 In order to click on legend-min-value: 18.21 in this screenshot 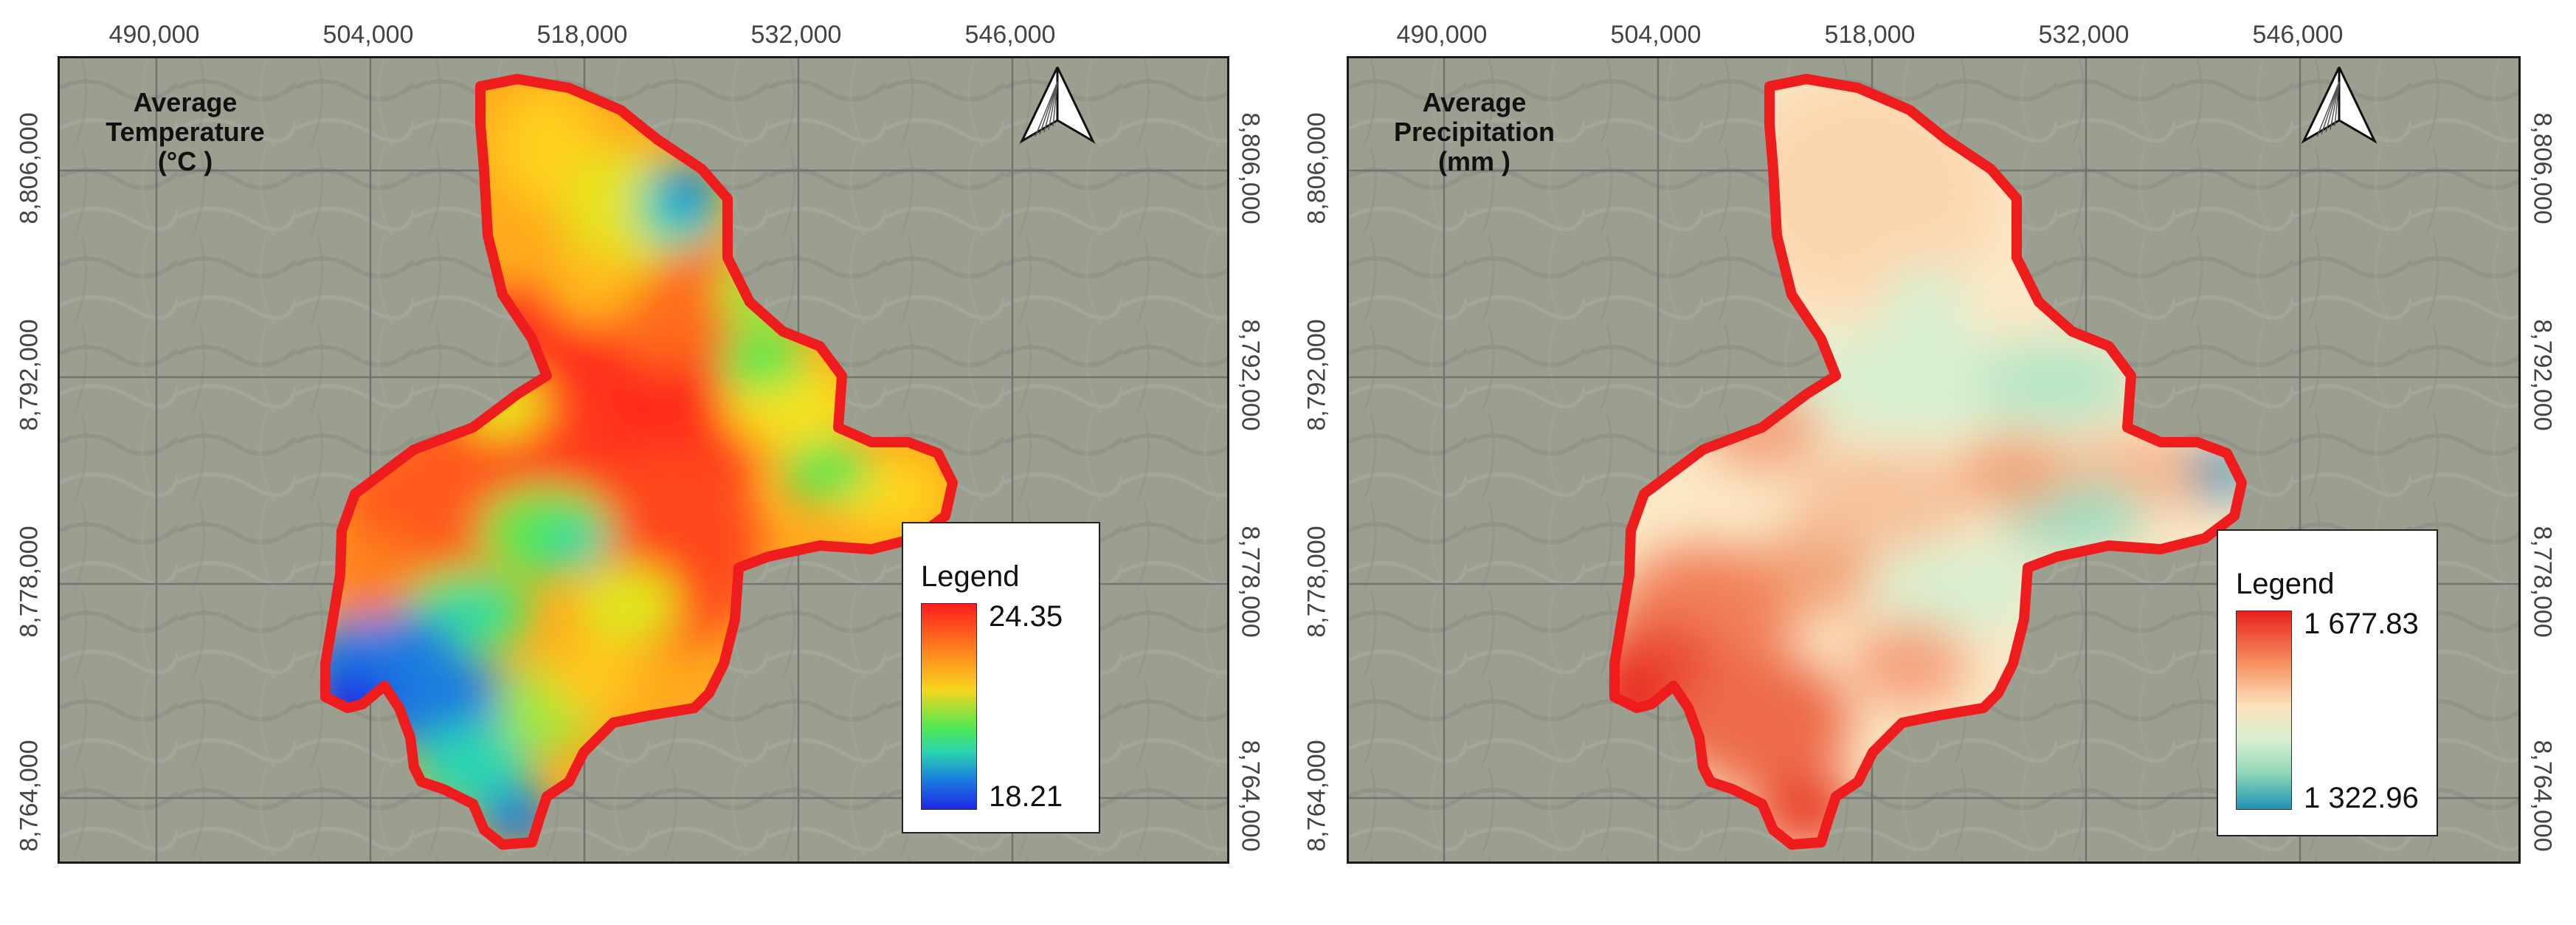, I will do `click(1026, 796)`.